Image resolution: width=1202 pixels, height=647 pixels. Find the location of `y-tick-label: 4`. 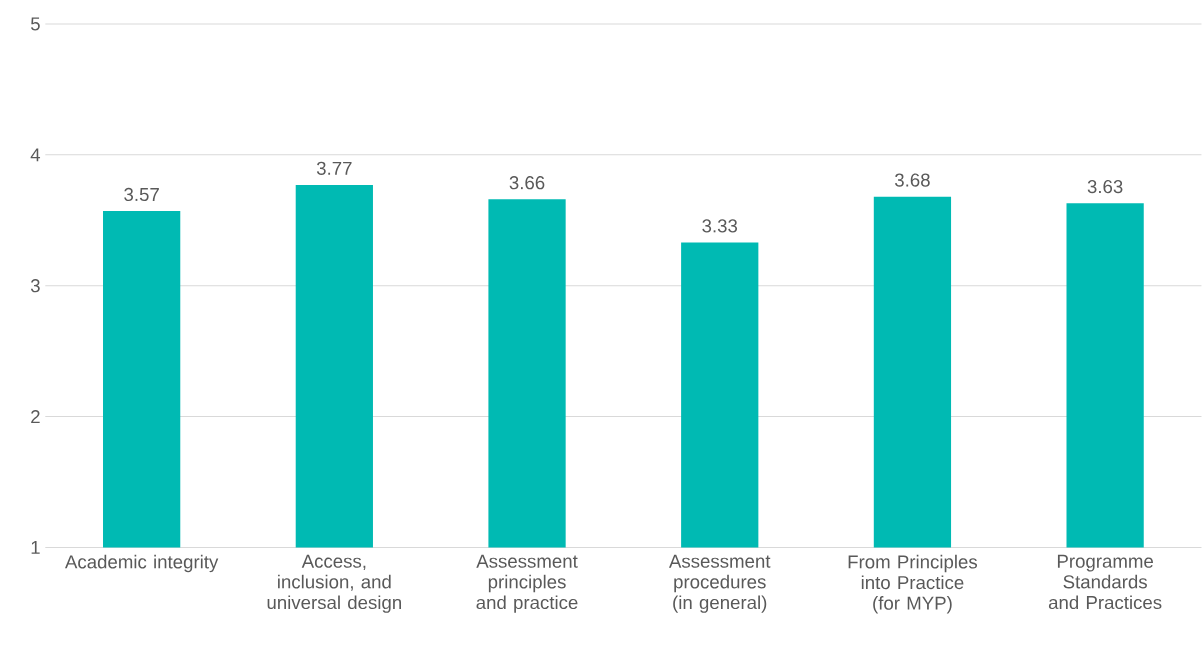

y-tick-label: 4 is located at coordinates (35, 155).